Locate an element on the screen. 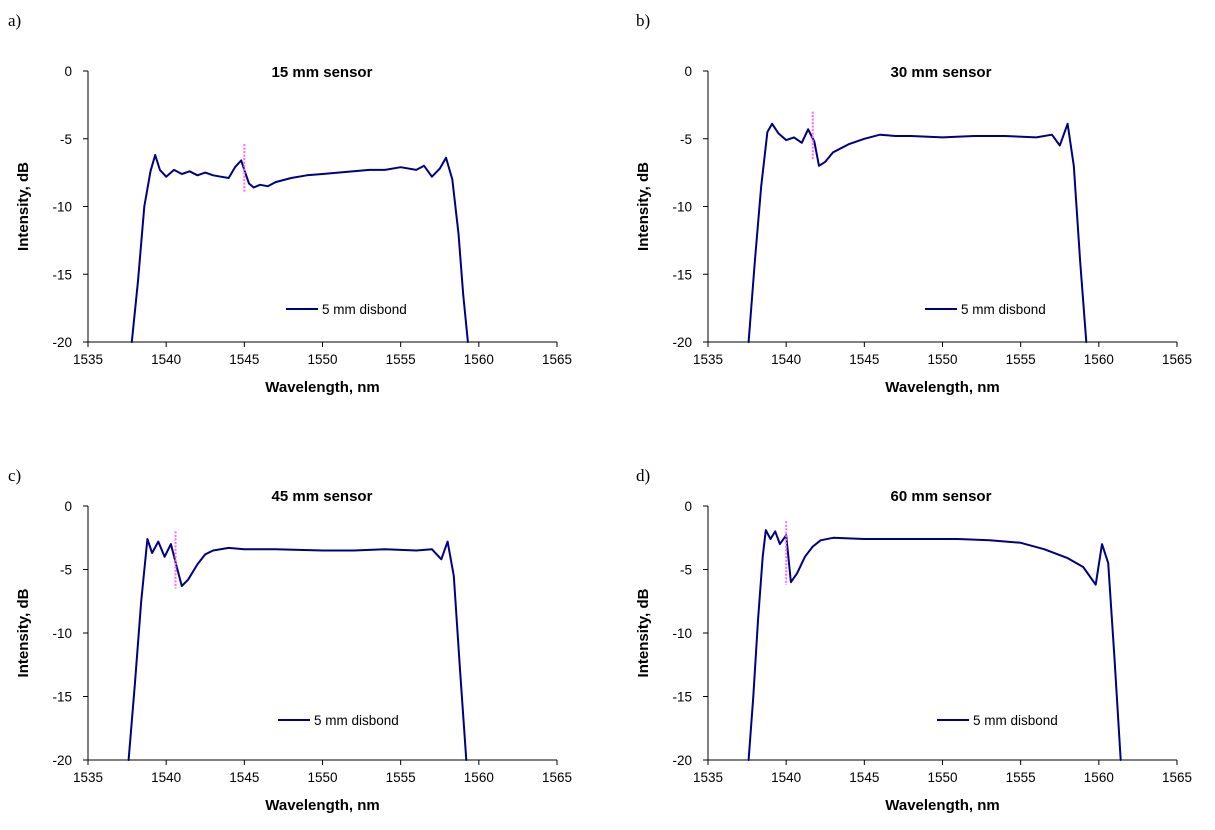  chart-title: 15 mm sensor is located at coordinates (322, 72).